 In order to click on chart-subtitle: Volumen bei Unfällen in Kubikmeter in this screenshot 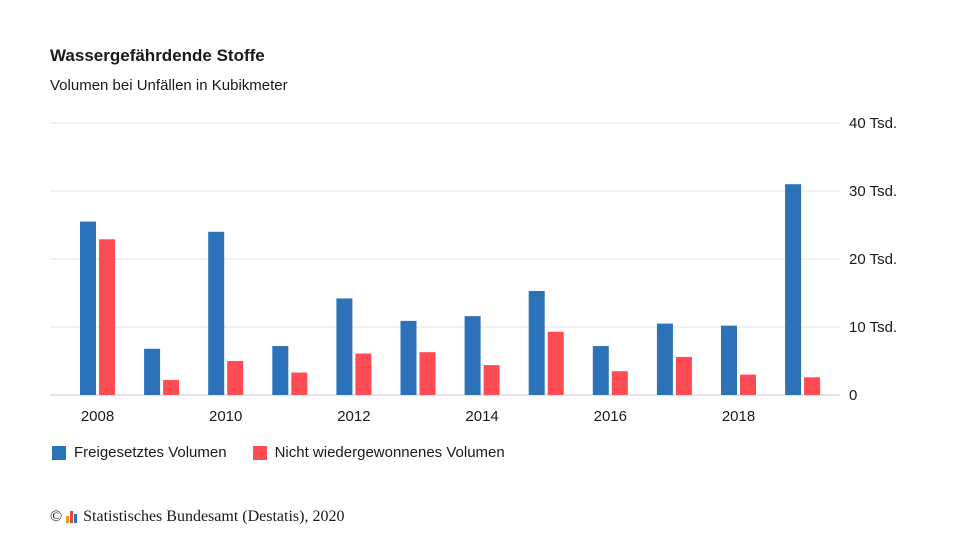, I will do `click(169, 85)`.